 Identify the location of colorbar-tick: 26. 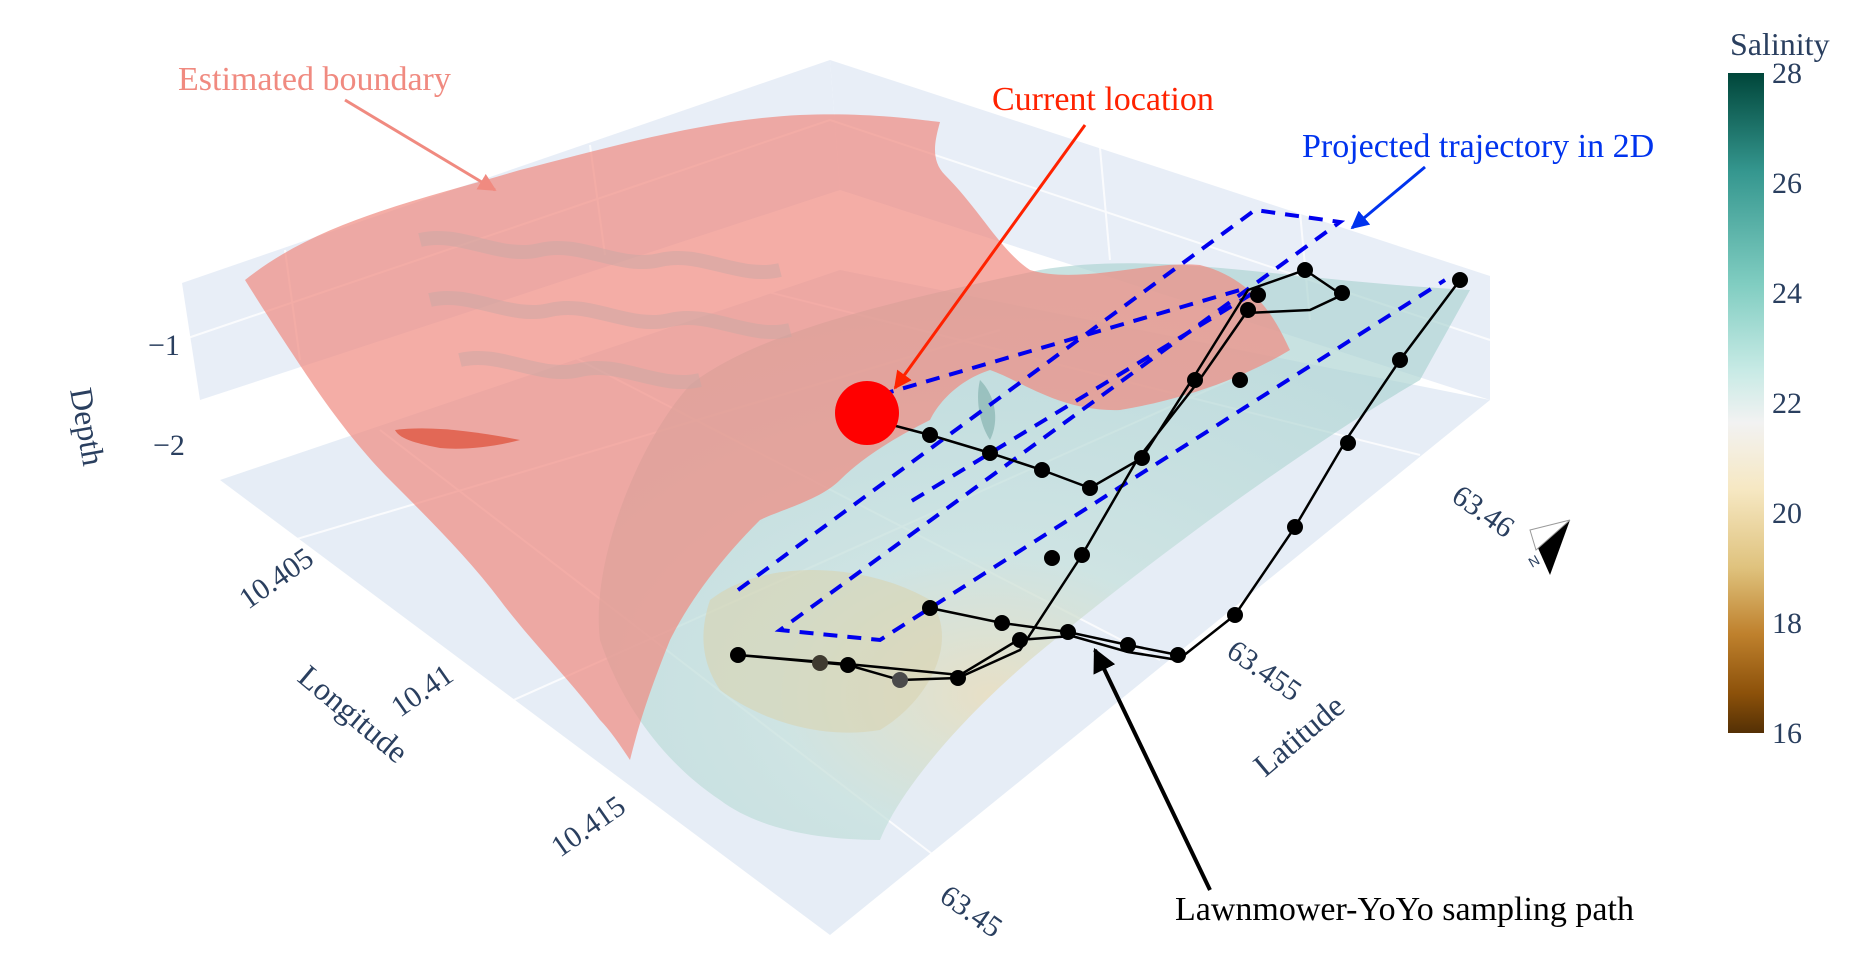
(1787, 183).